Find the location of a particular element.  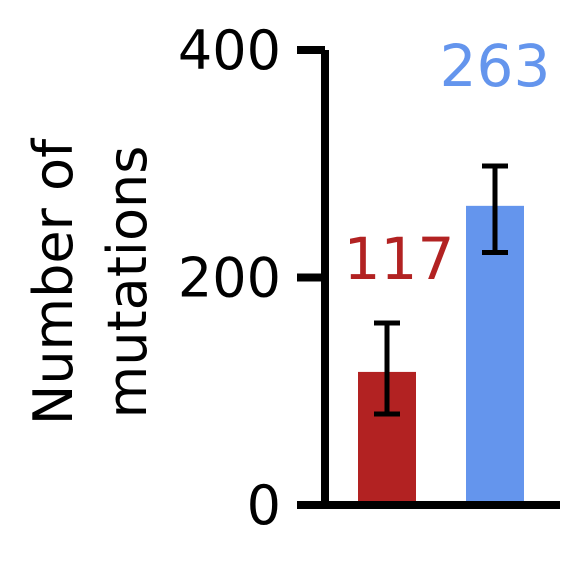

y-axis-label-line-1: Number of is located at coordinates (53, 281).